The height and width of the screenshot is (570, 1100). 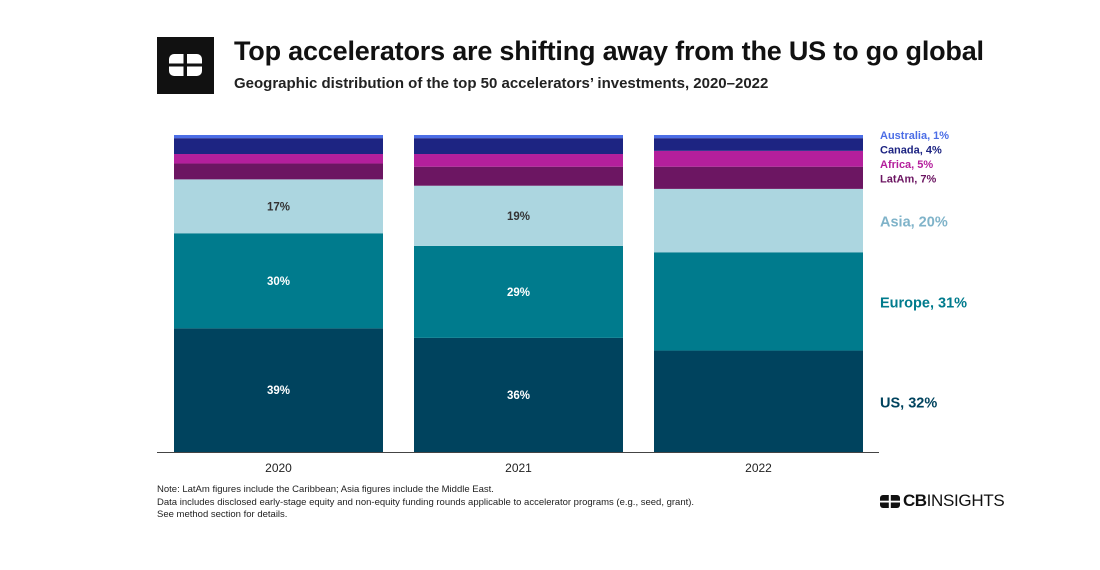 I want to click on cbinsights-brand: CB INSIGHTS, so click(x=942, y=501).